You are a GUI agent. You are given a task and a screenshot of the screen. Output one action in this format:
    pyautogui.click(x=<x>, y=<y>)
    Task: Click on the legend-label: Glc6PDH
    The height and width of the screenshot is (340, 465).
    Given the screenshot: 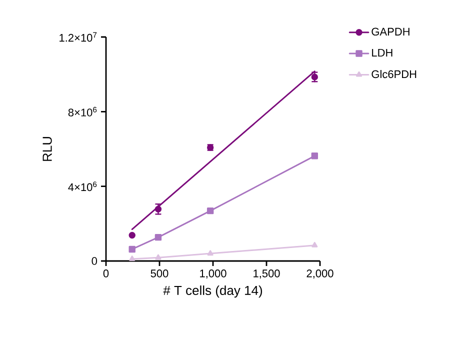 What is the action you would take?
    pyautogui.click(x=394, y=74)
    